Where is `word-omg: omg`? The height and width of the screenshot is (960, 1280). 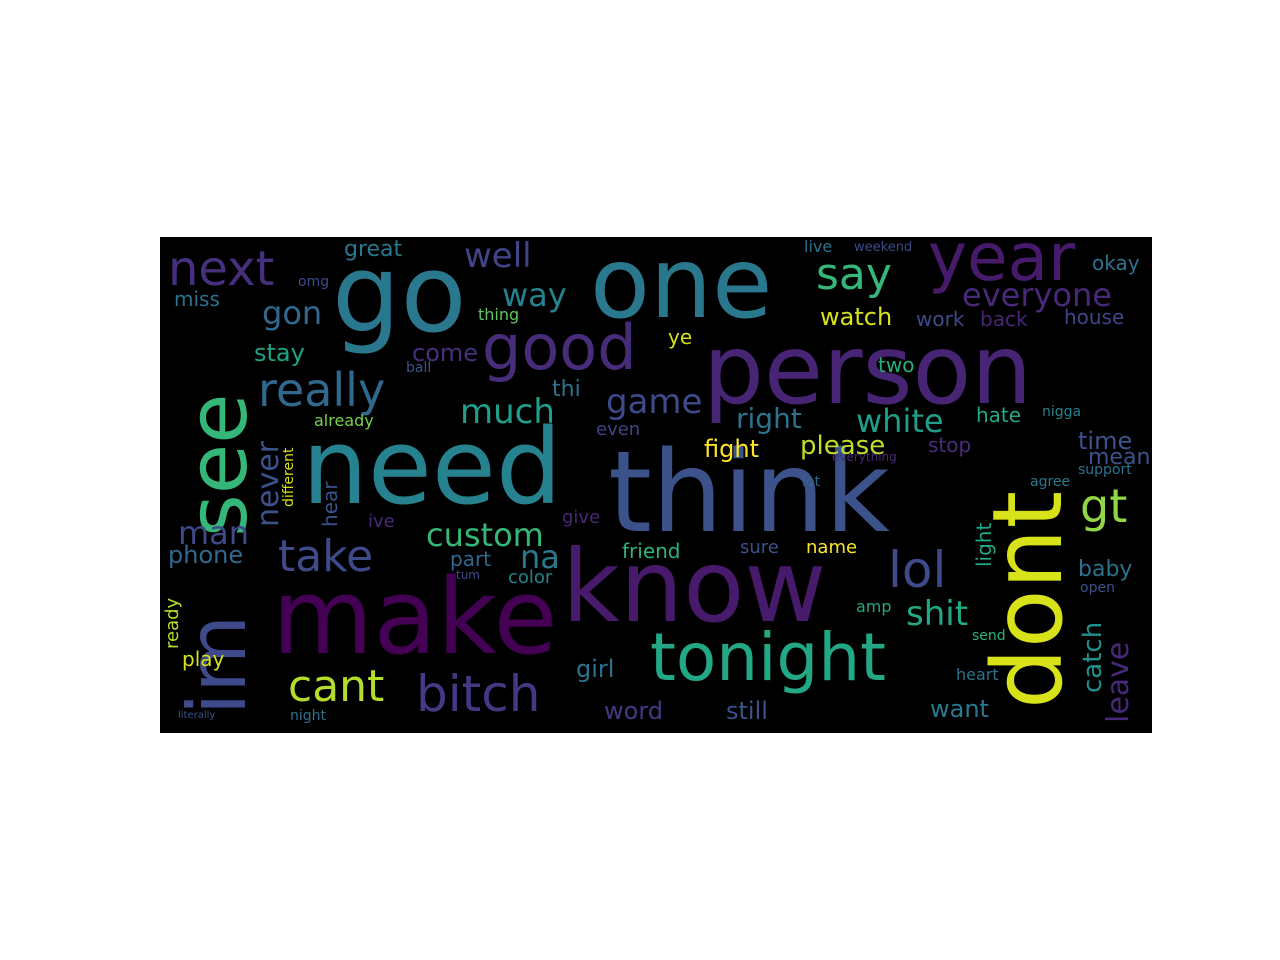 word-omg: omg is located at coordinates (314, 282).